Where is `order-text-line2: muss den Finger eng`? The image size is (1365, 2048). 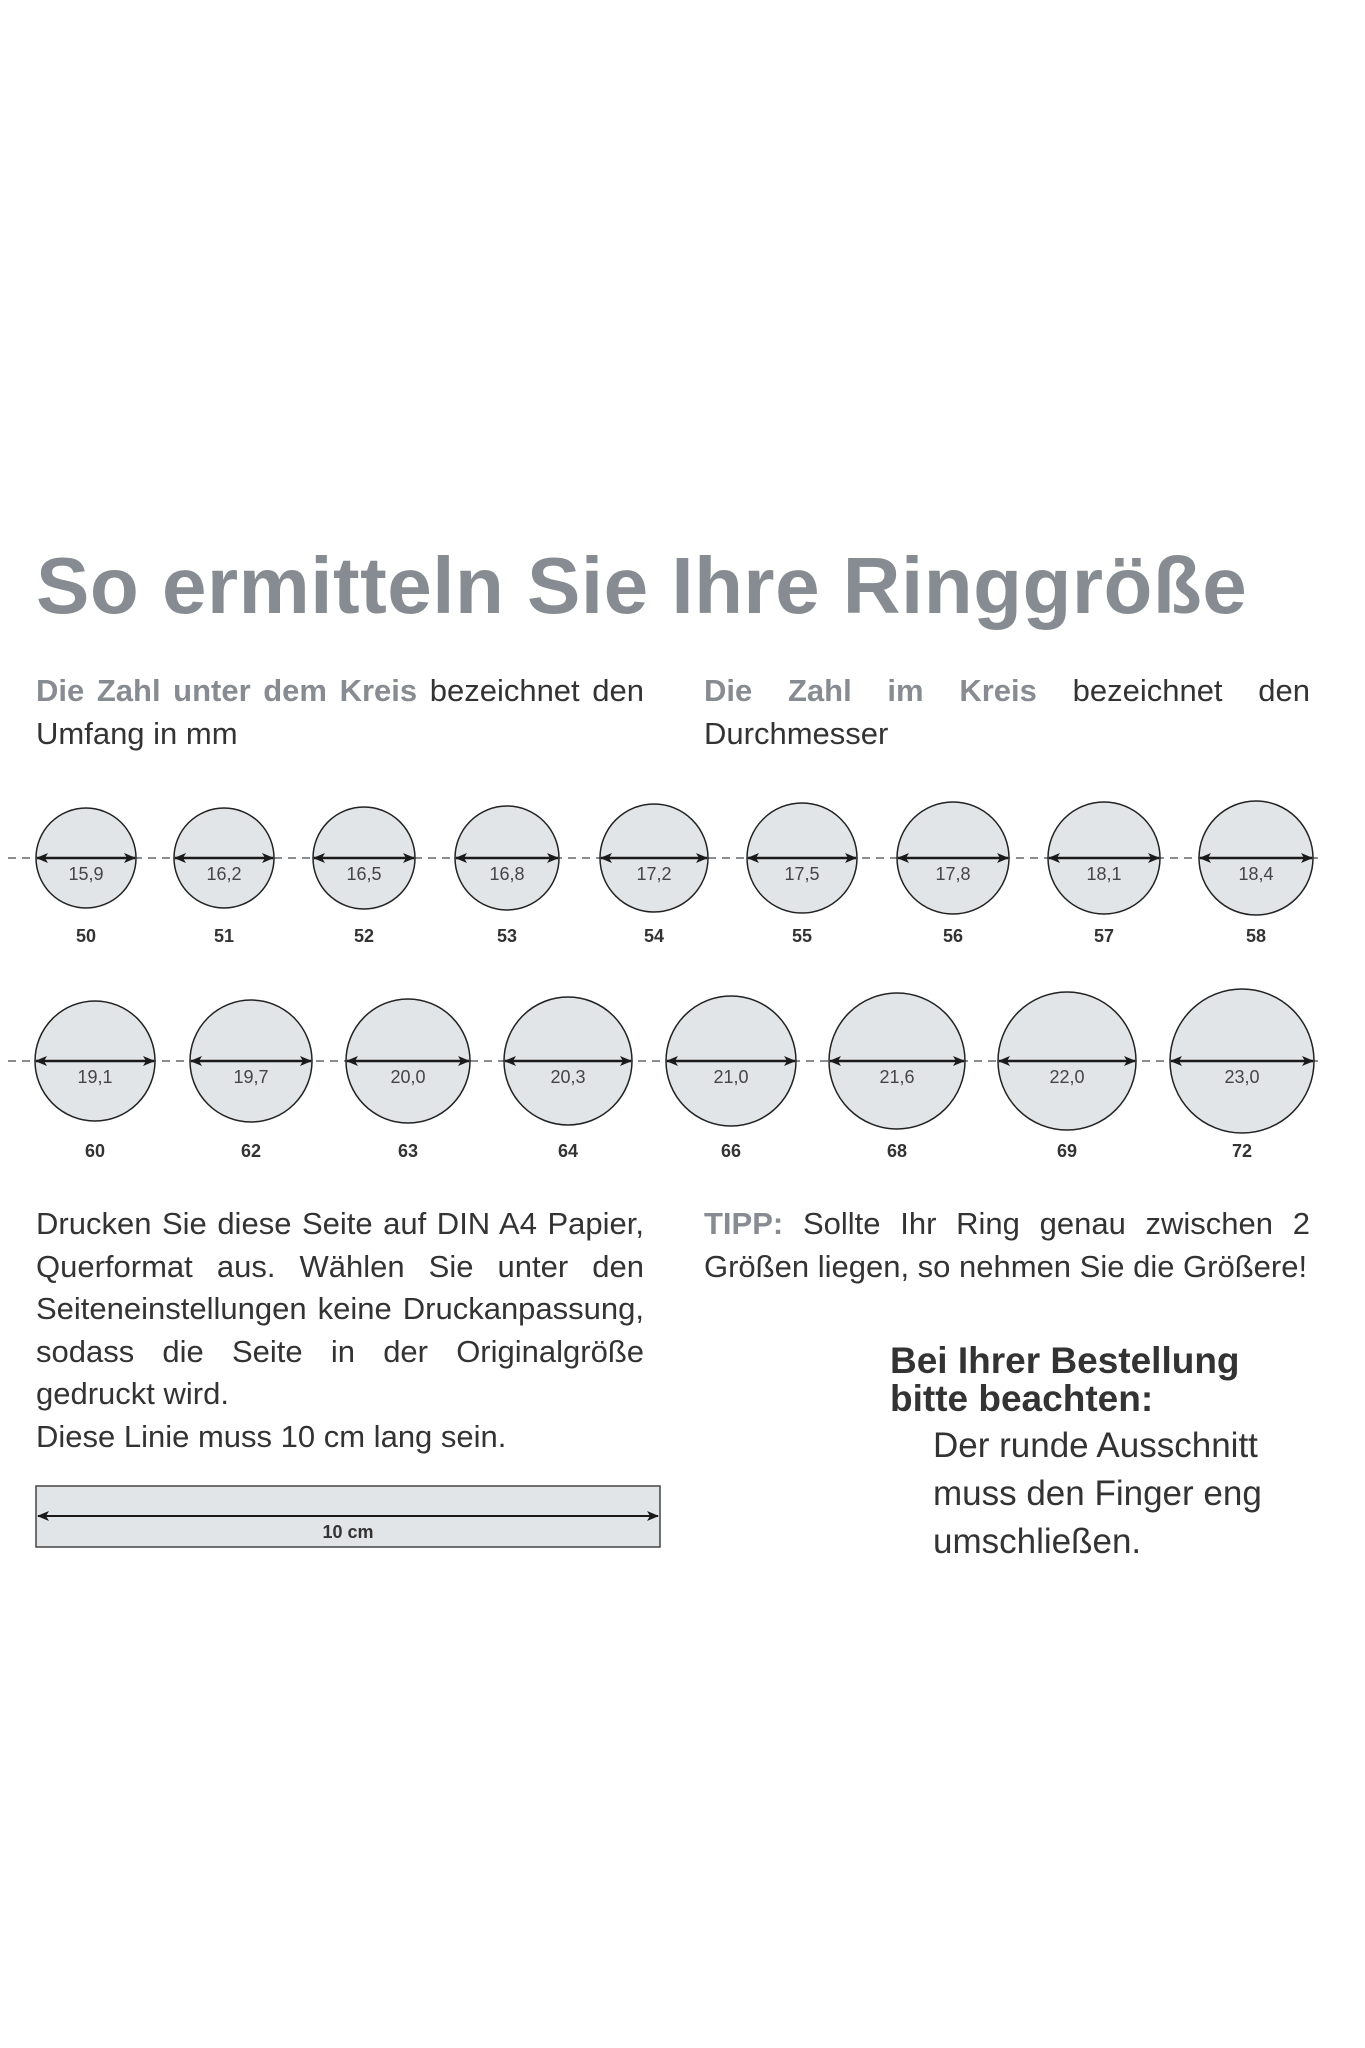
order-text-line2: muss den Finger eng is located at coordinates (1097, 1493).